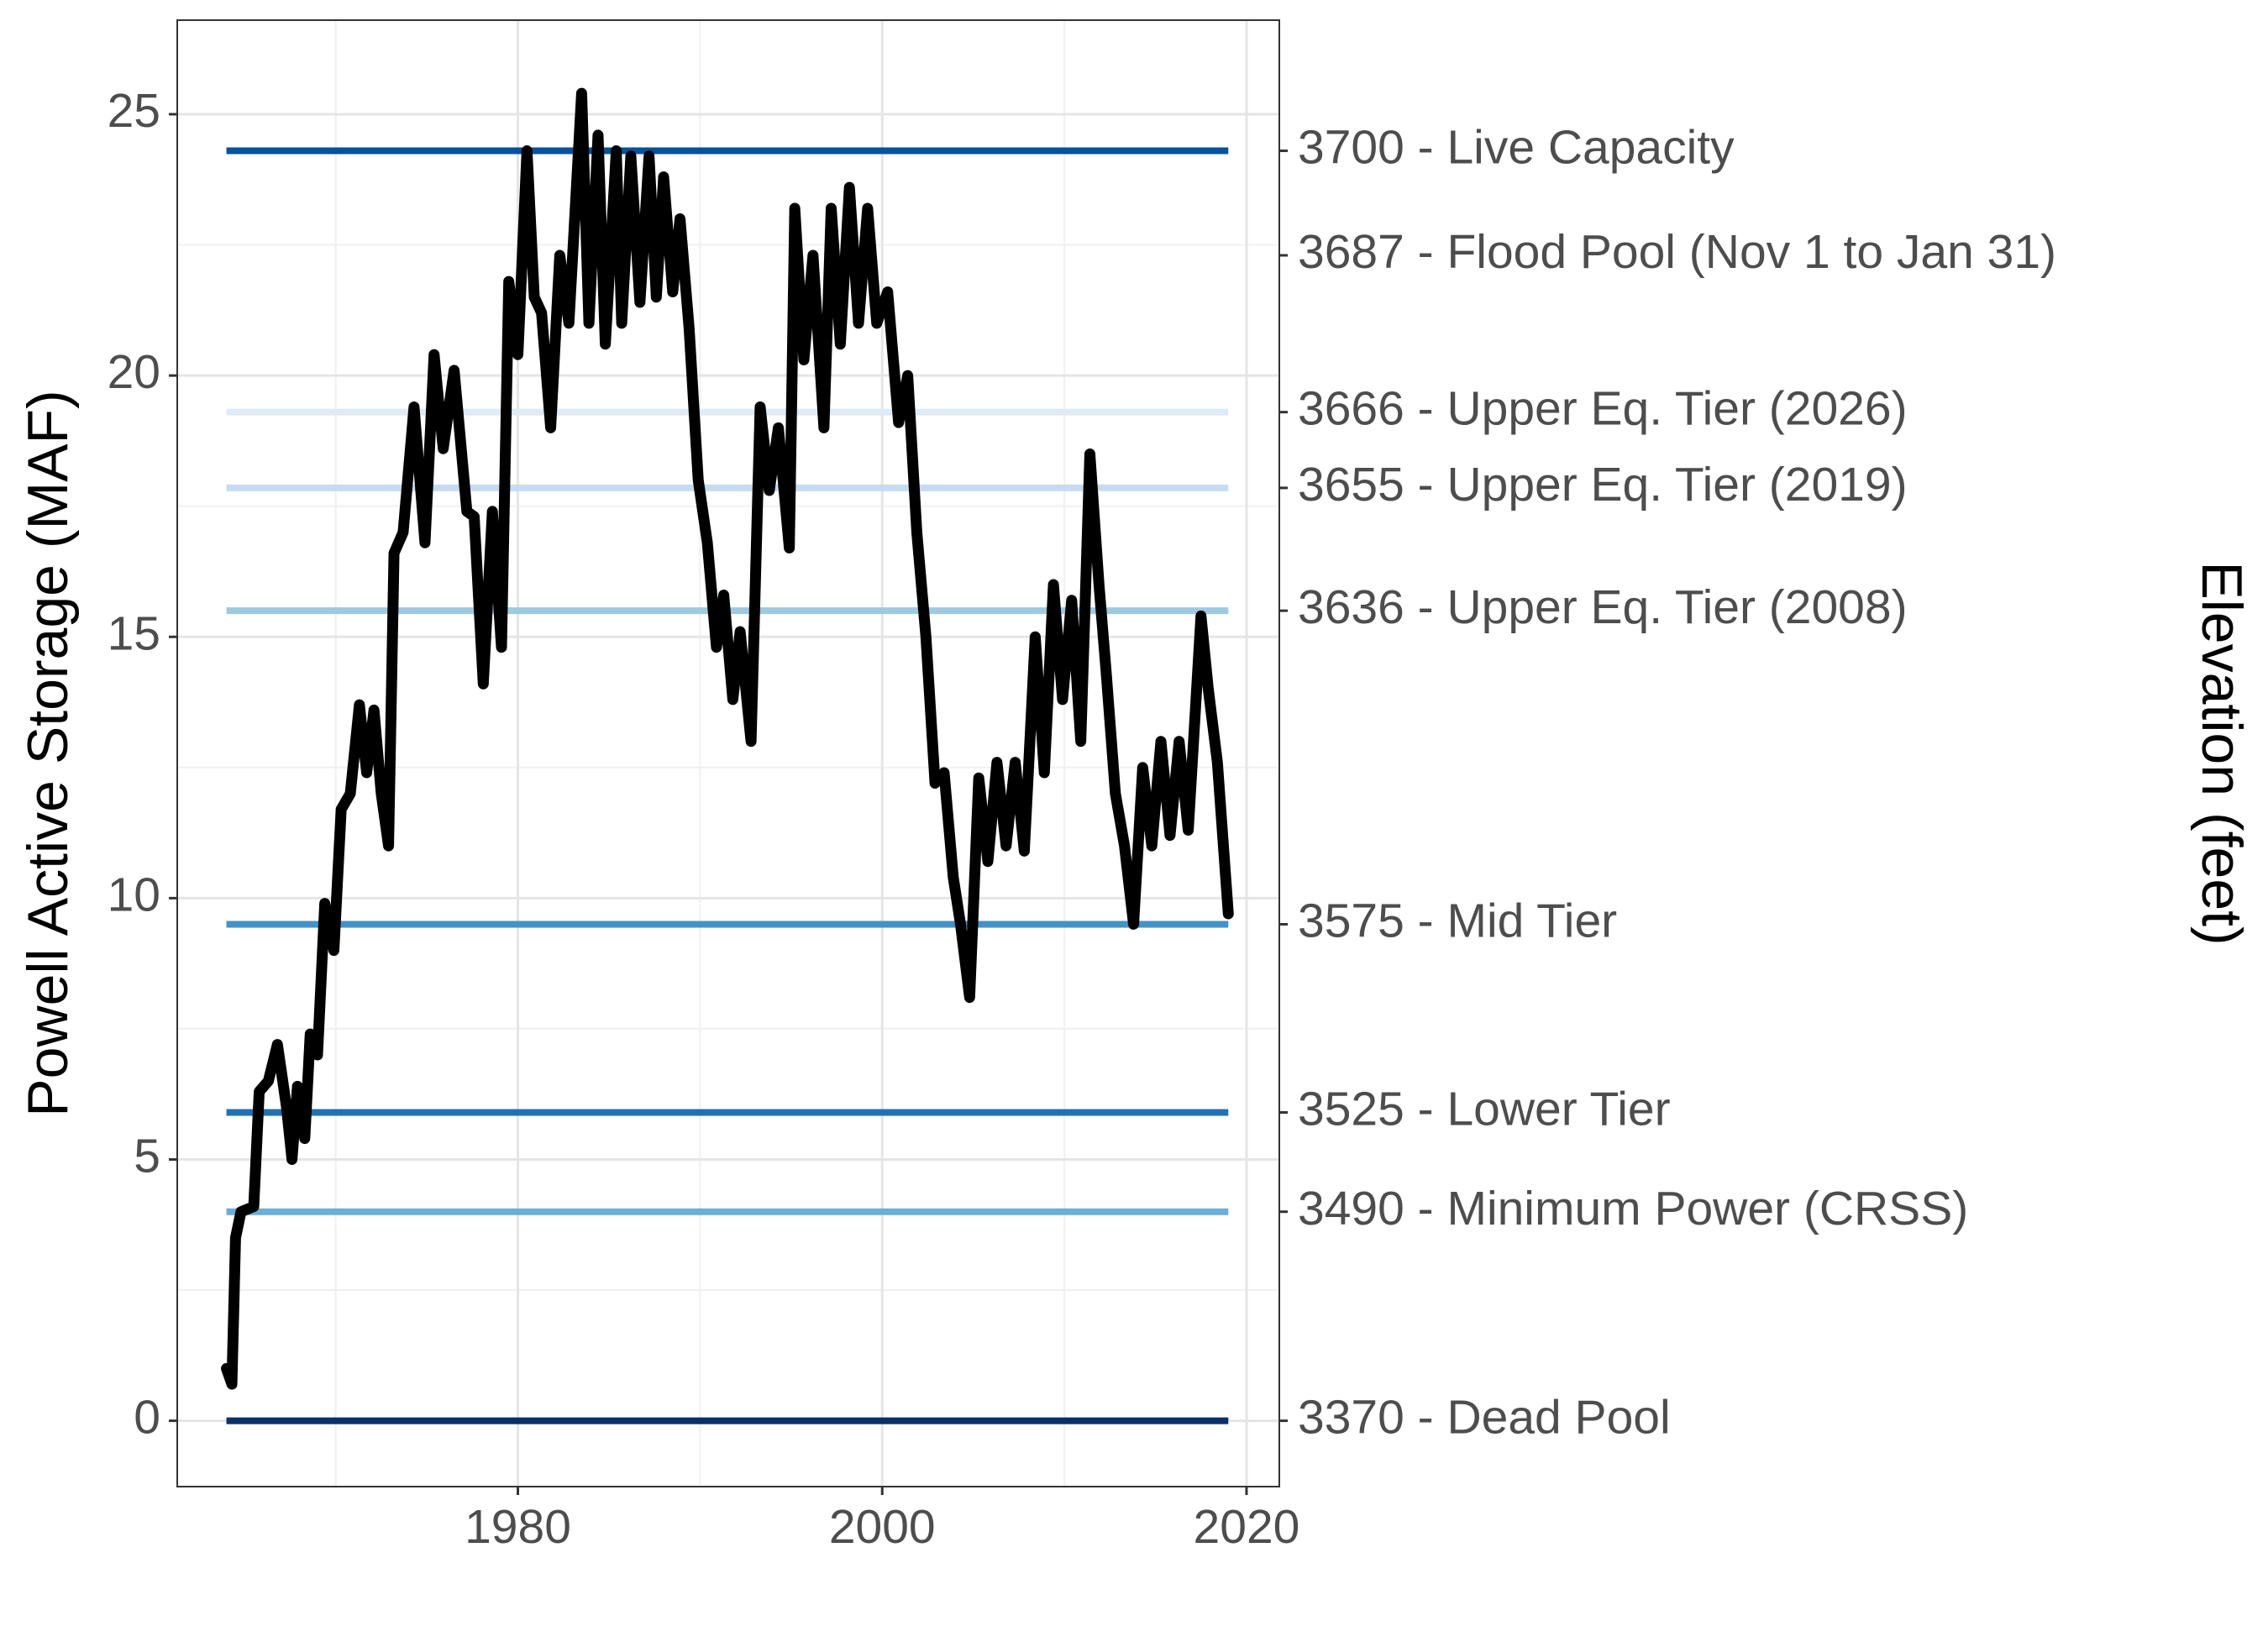 This screenshot has height=1642, width=2268. I want to click on y2-tick-label: 3575 - Mid Tier, so click(1457, 921).